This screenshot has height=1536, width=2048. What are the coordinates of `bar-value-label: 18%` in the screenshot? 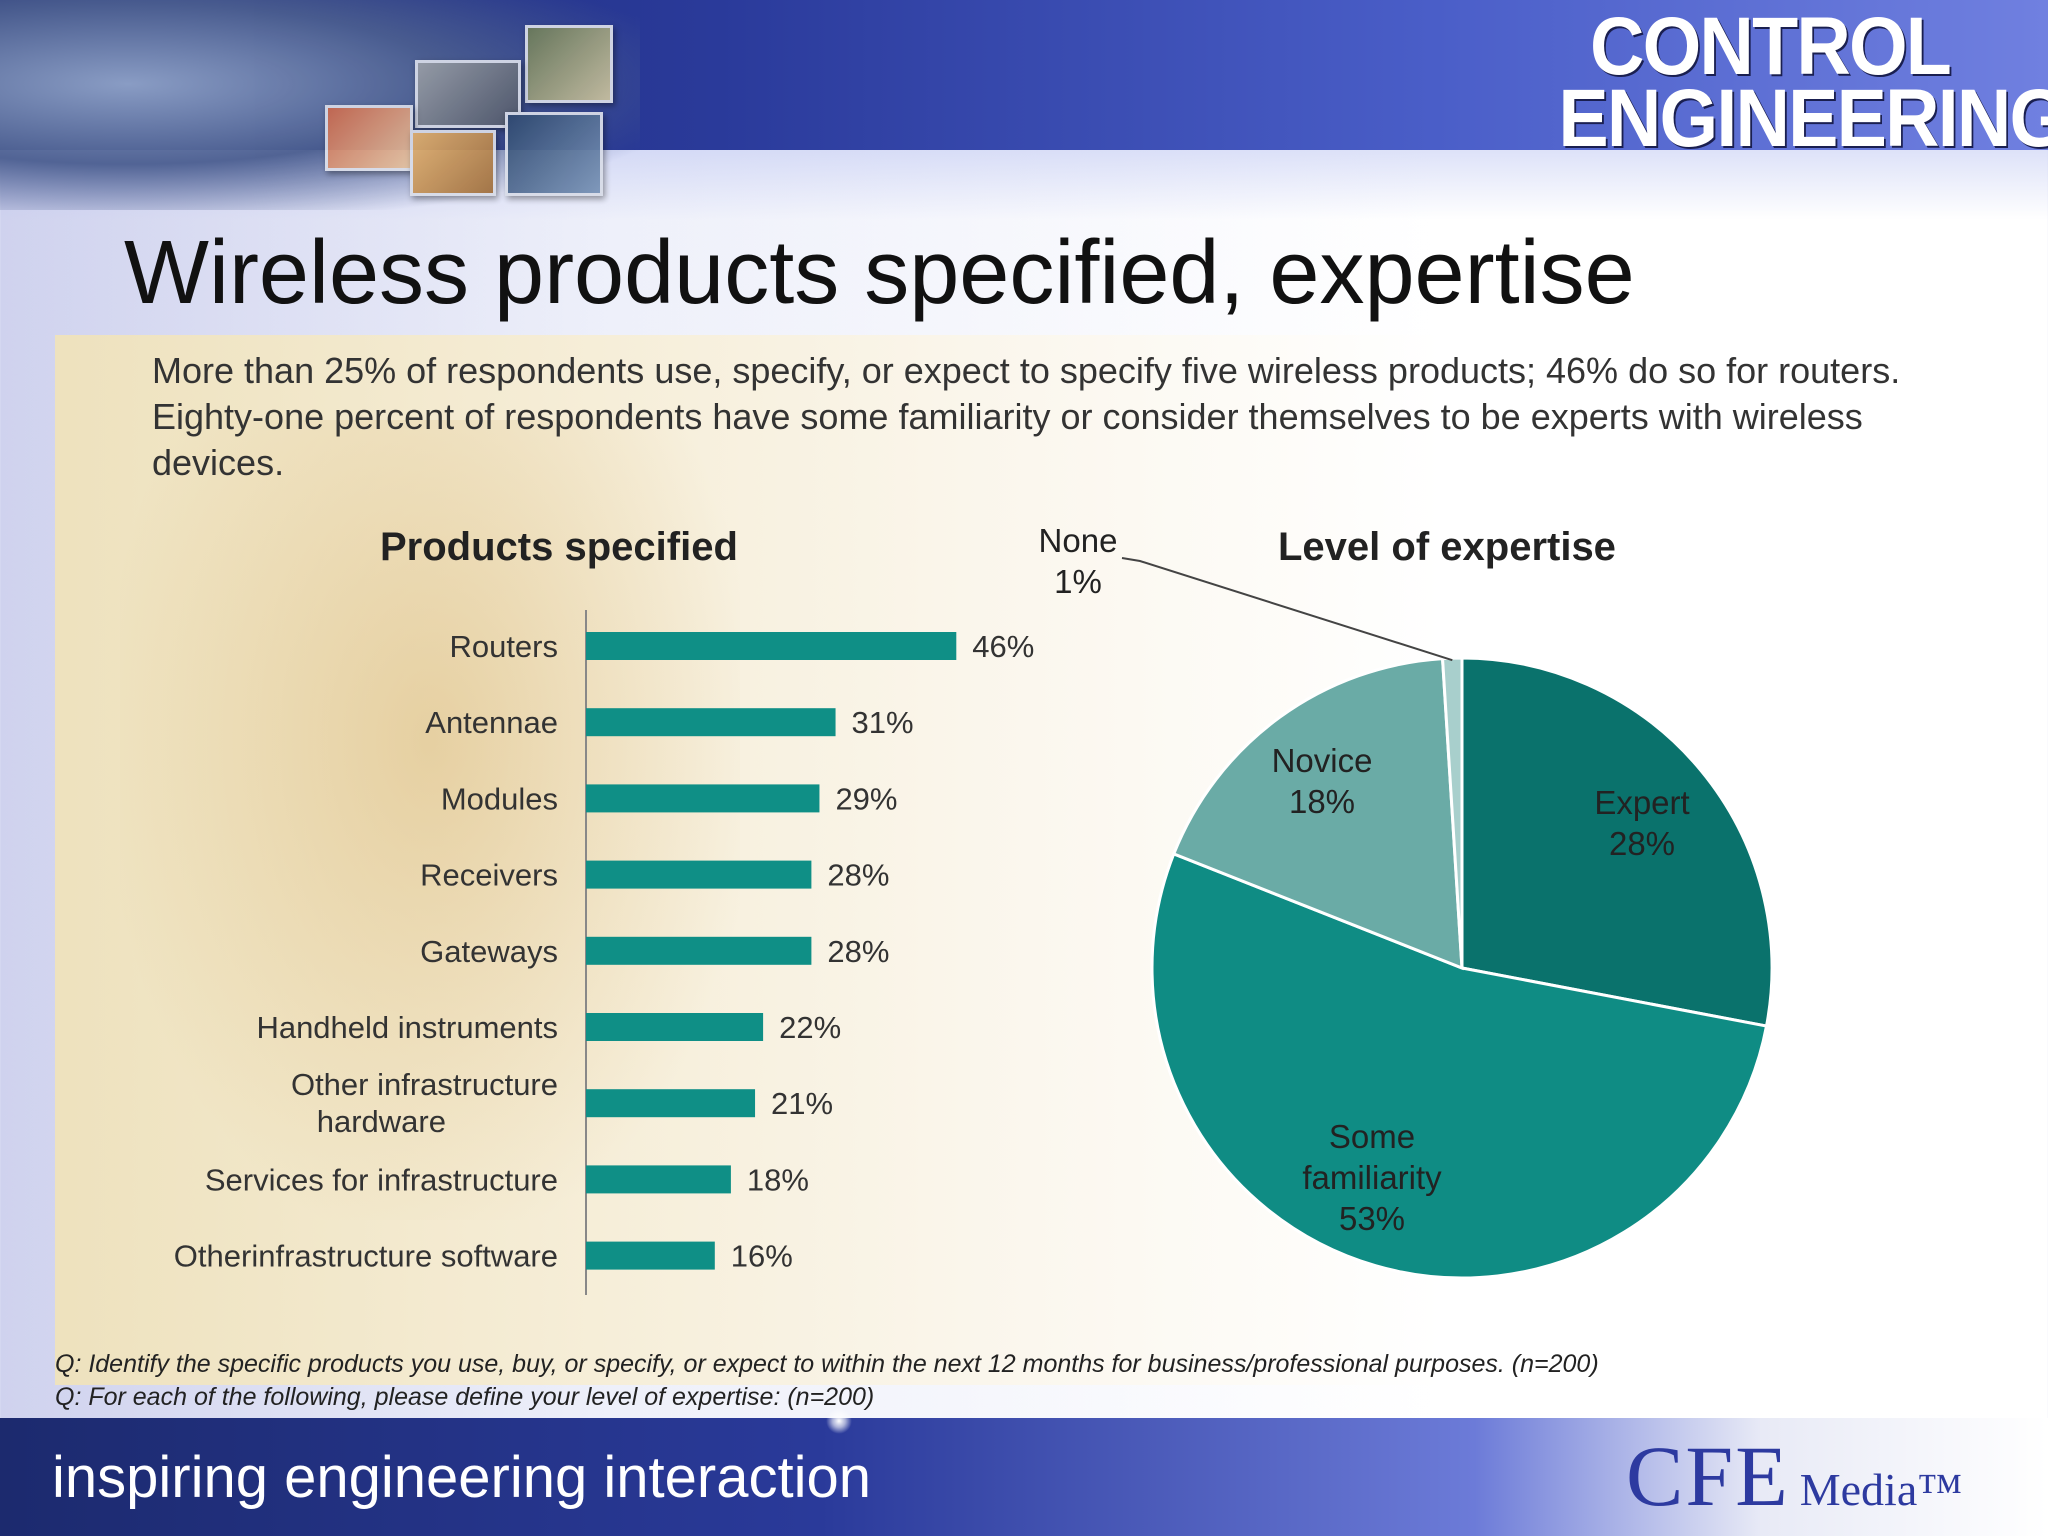 It's located at (778, 1179).